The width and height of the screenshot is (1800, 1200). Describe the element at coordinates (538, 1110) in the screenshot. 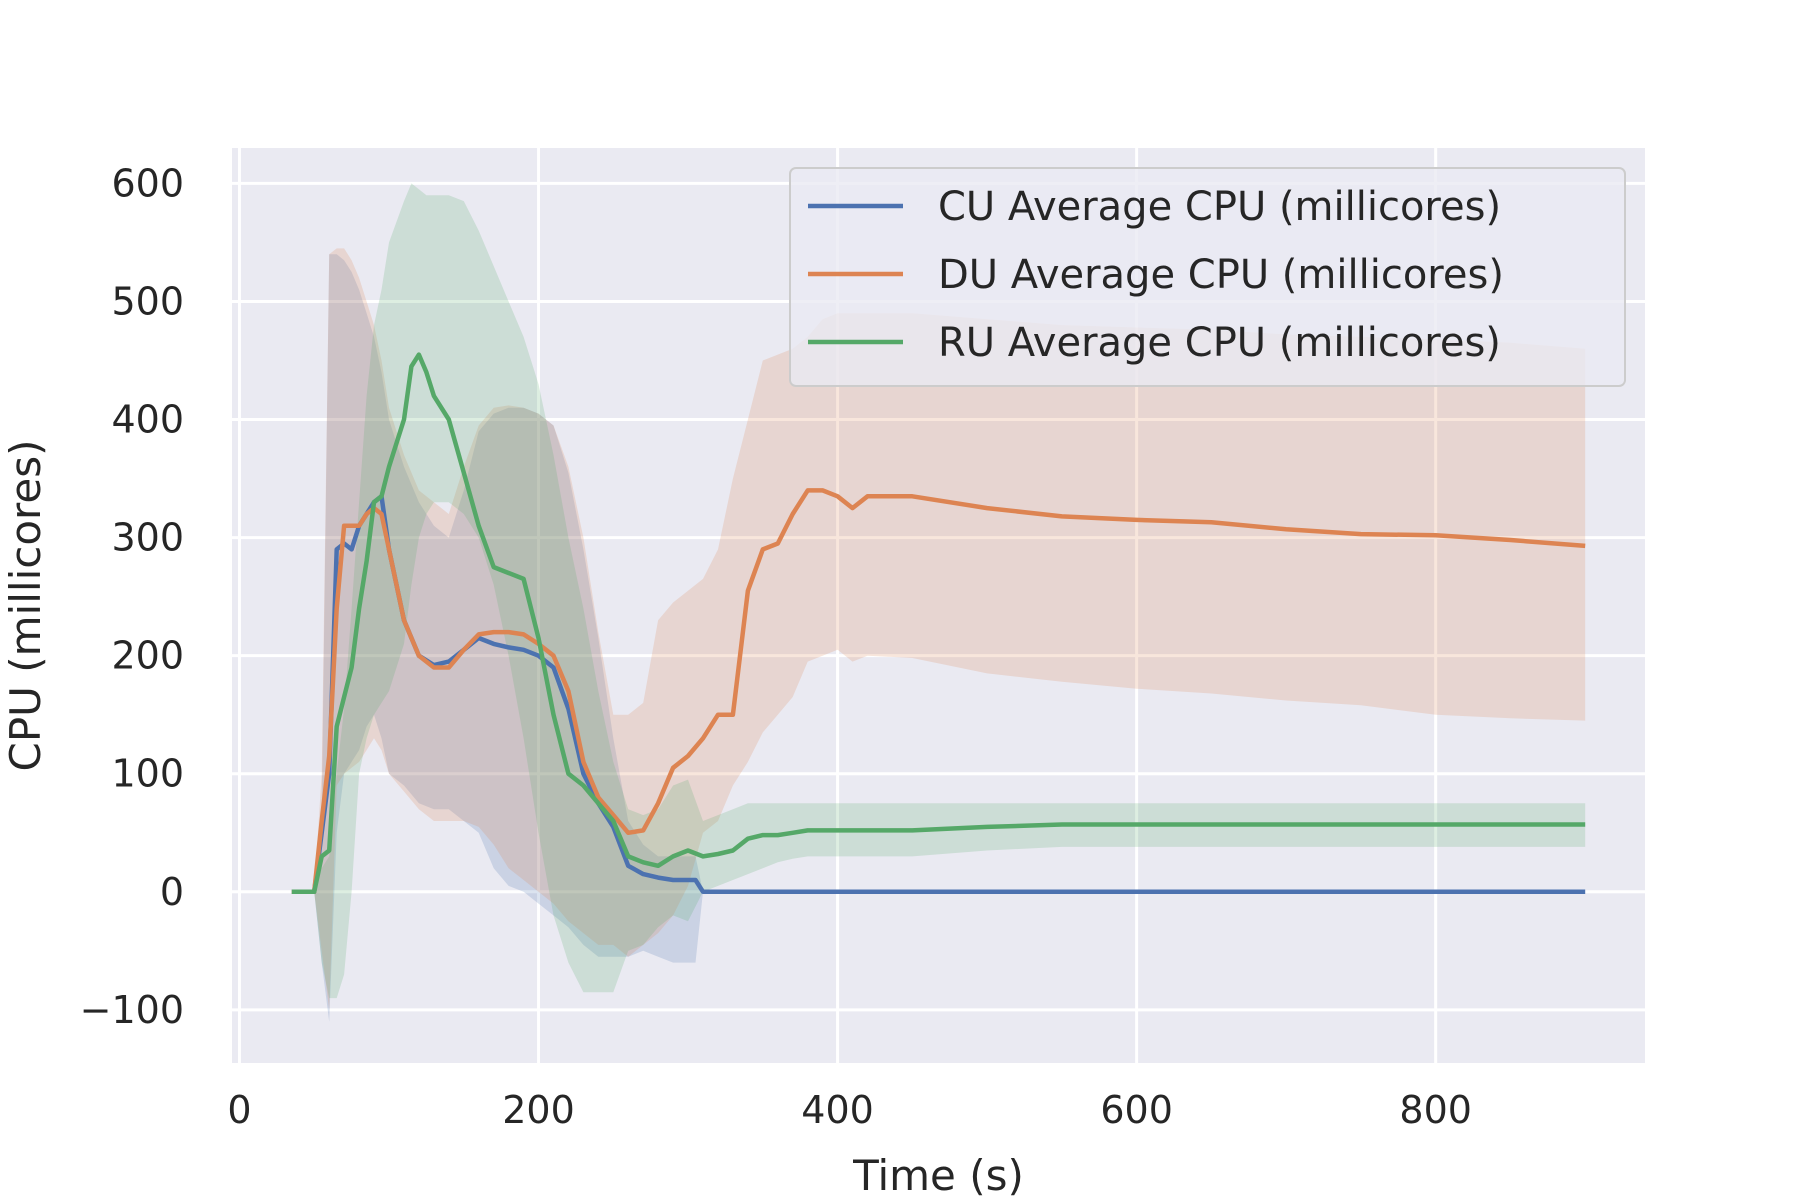

I see `x-tick-label: 200` at that location.